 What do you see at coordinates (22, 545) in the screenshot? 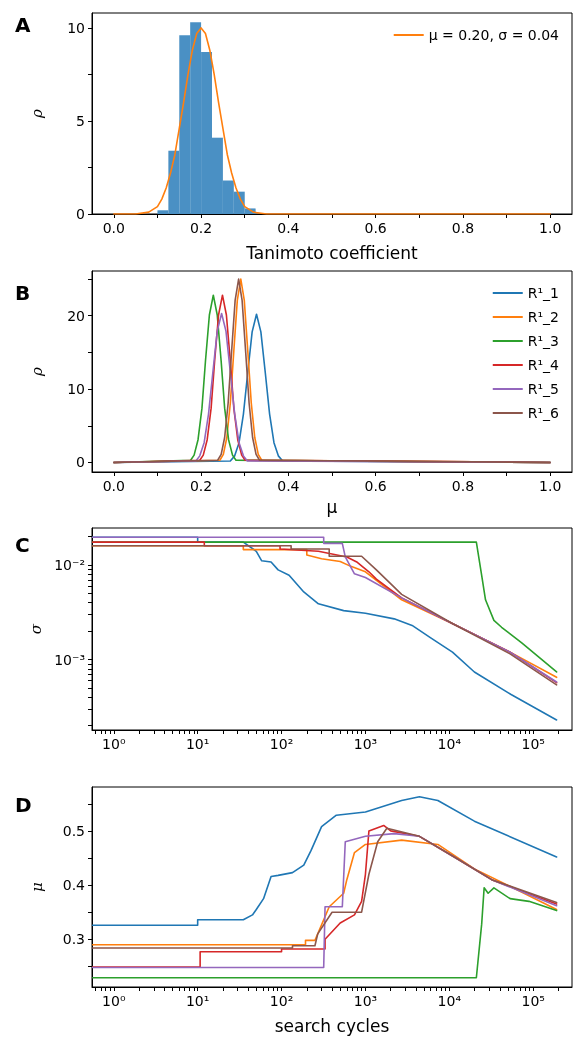
I see `chart-title: C` at bounding box center [22, 545].